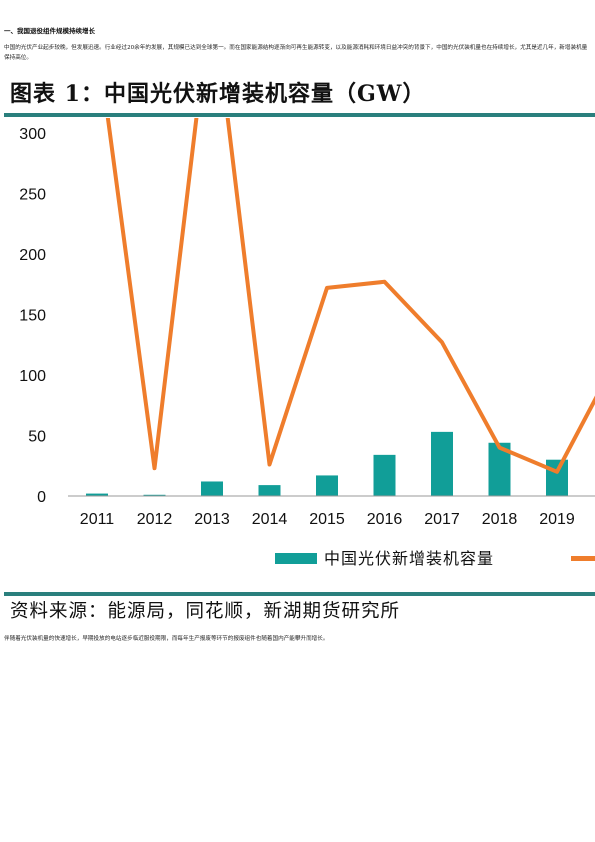  I want to click on legend-bar-label: 中国光伏新增装机容量, so click(409, 558).